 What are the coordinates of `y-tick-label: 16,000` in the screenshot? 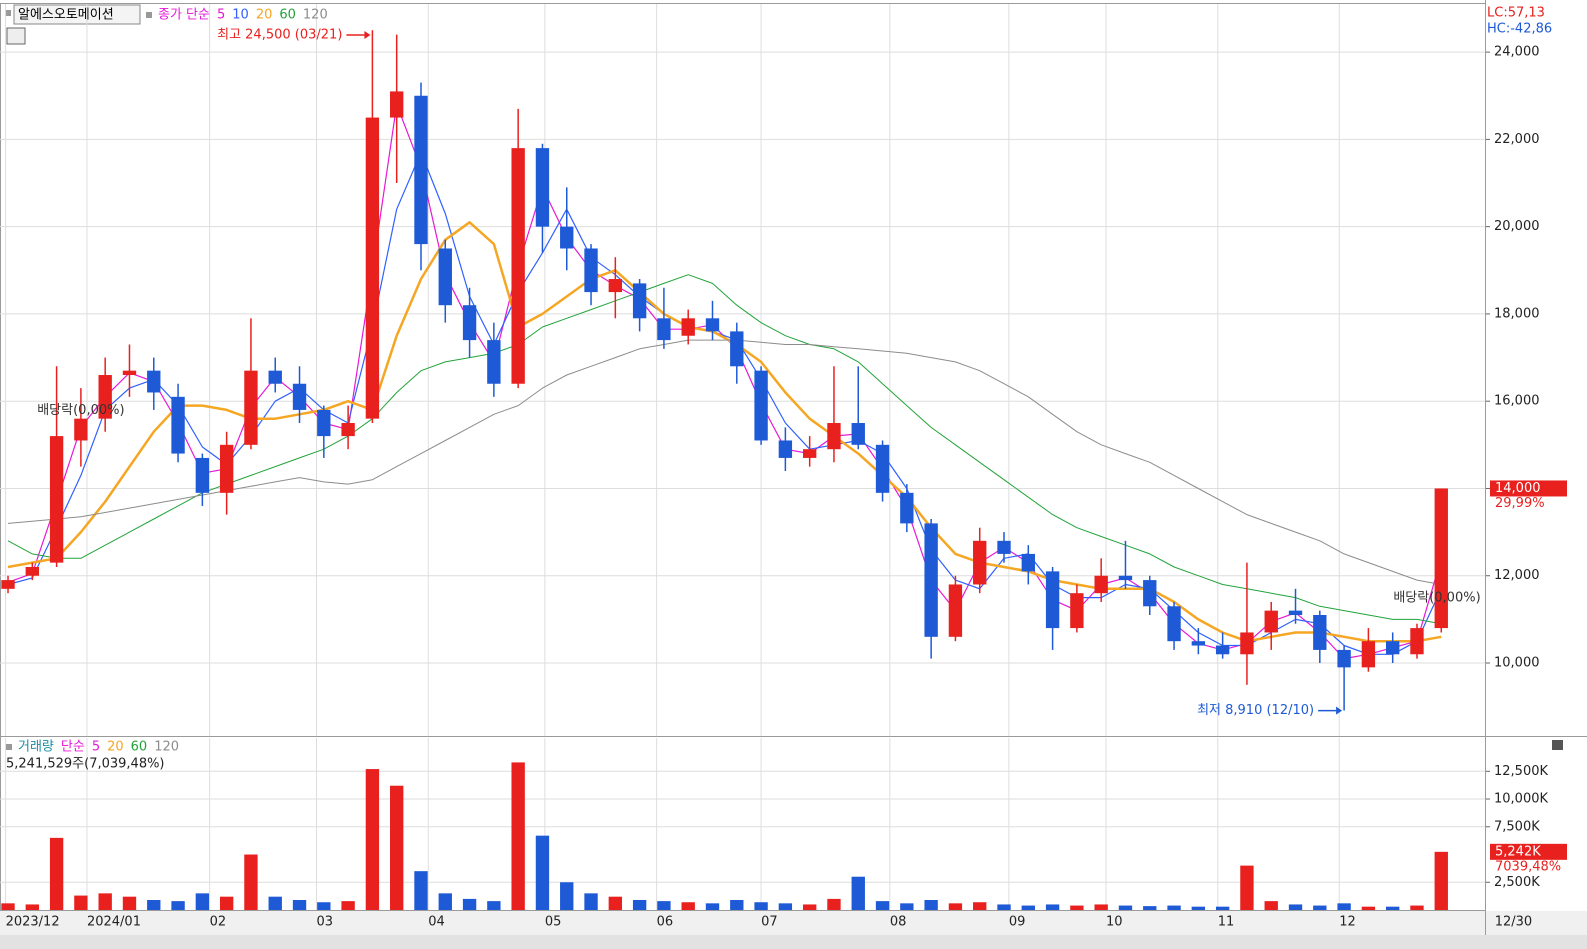 It's located at (1517, 401).